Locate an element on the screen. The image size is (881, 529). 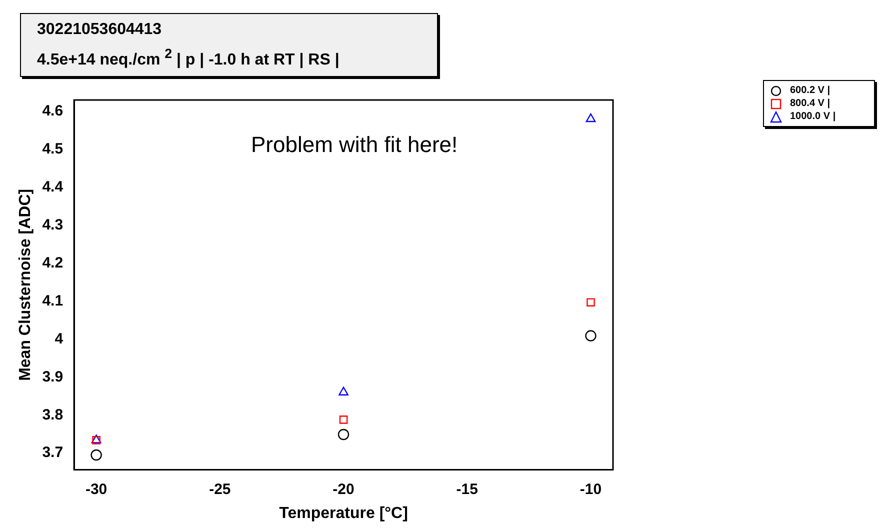
chart-subtitle: 4.5e+14 neq./cm $^{2}$ | p | -1.0 h at RT | RS | is located at coordinates (188, 57).